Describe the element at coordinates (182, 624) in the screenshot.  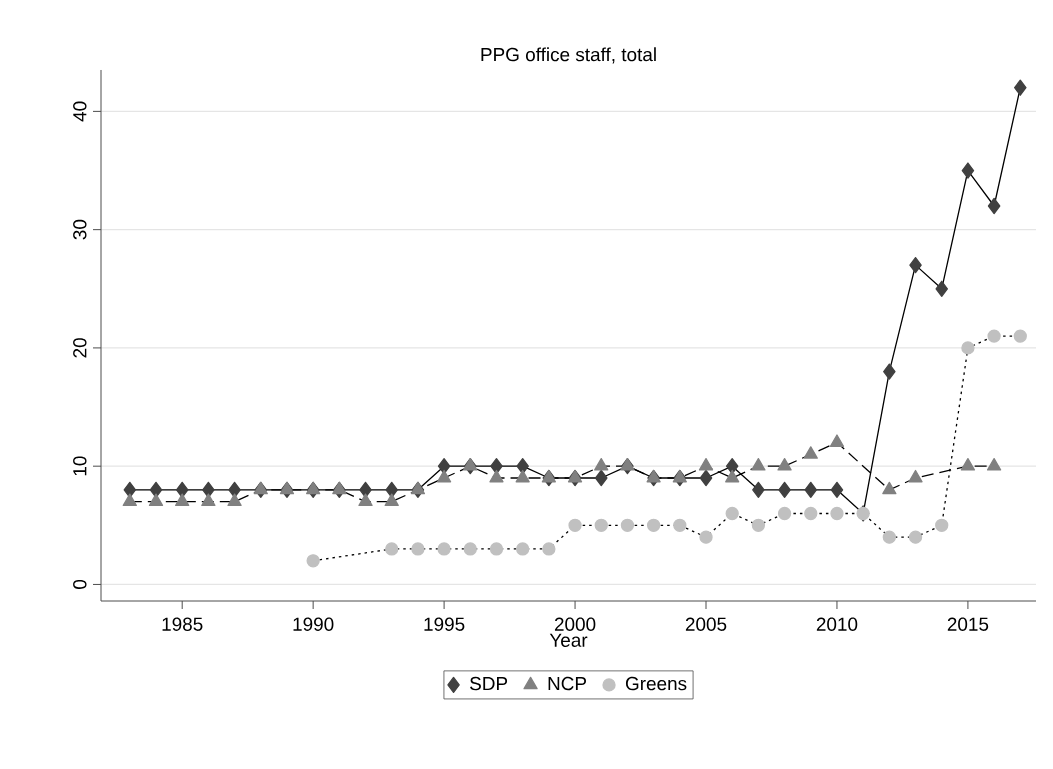
I see `x-tick-label: 1985` at that location.